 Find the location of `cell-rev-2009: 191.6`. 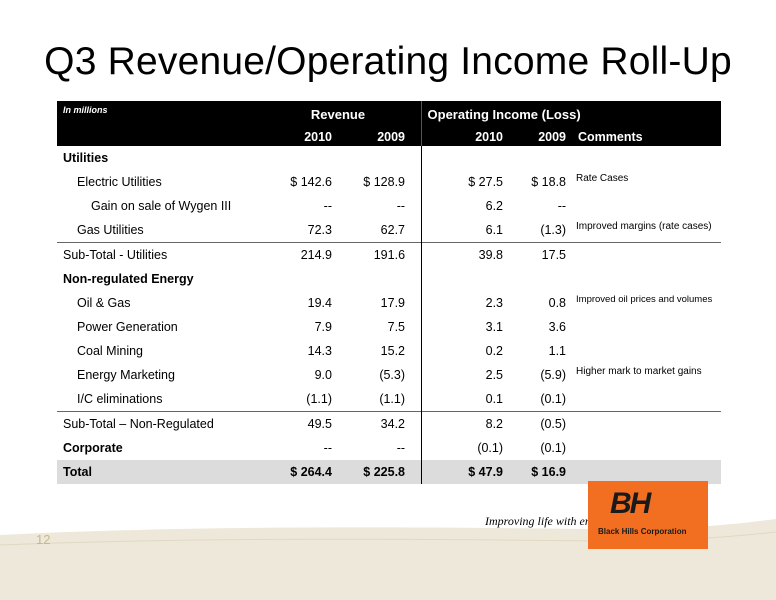

cell-rev-2009: 191.6 is located at coordinates (375, 254).